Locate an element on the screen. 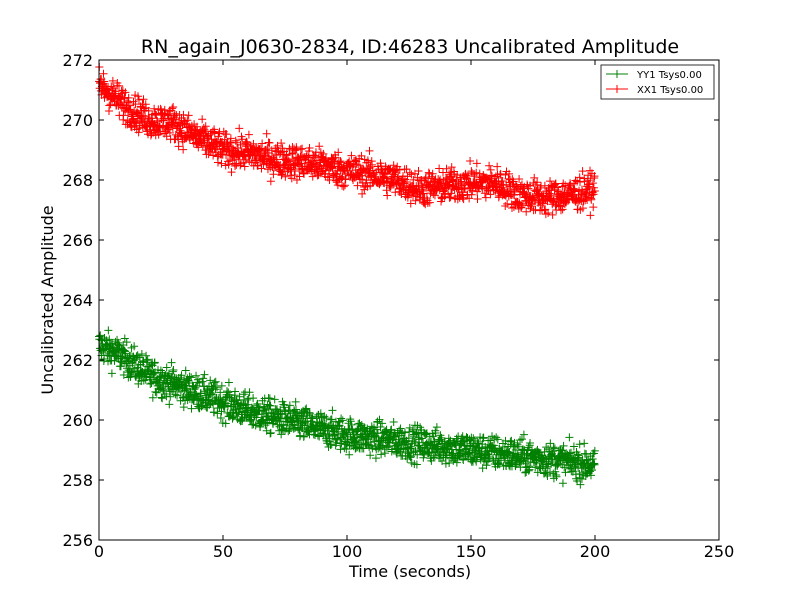  y-tick-label: 266 is located at coordinates (77, 240).